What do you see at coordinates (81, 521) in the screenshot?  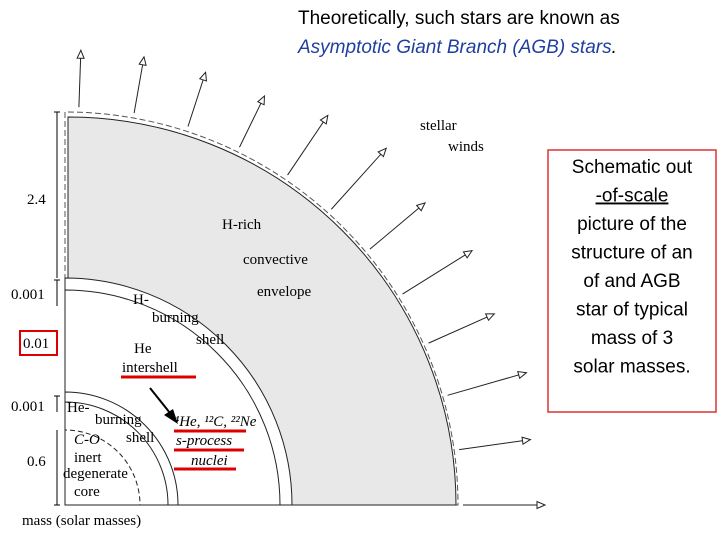 I see `axis-label: mass (solar masses)` at bounding box center [81, 521].